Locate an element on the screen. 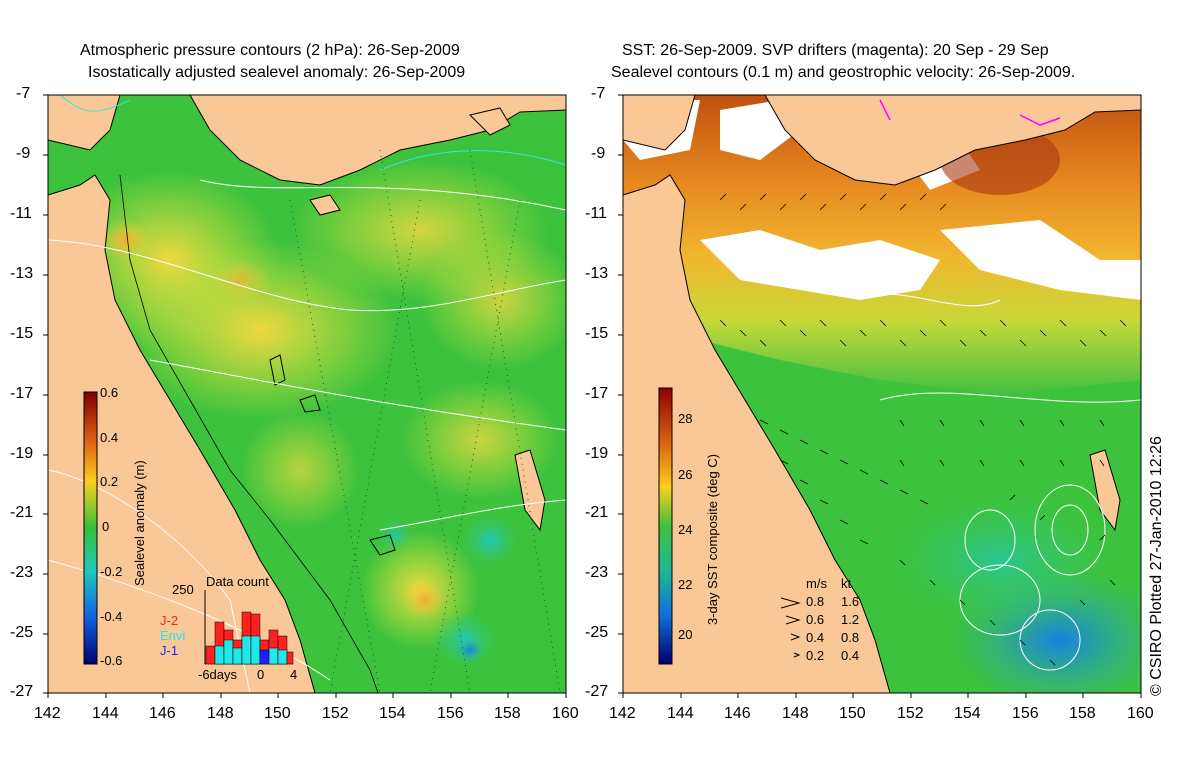 The width and height of the screenshot is (1200, 780). colorbar-tick-label: 20 is located at coordinates (685, 634).